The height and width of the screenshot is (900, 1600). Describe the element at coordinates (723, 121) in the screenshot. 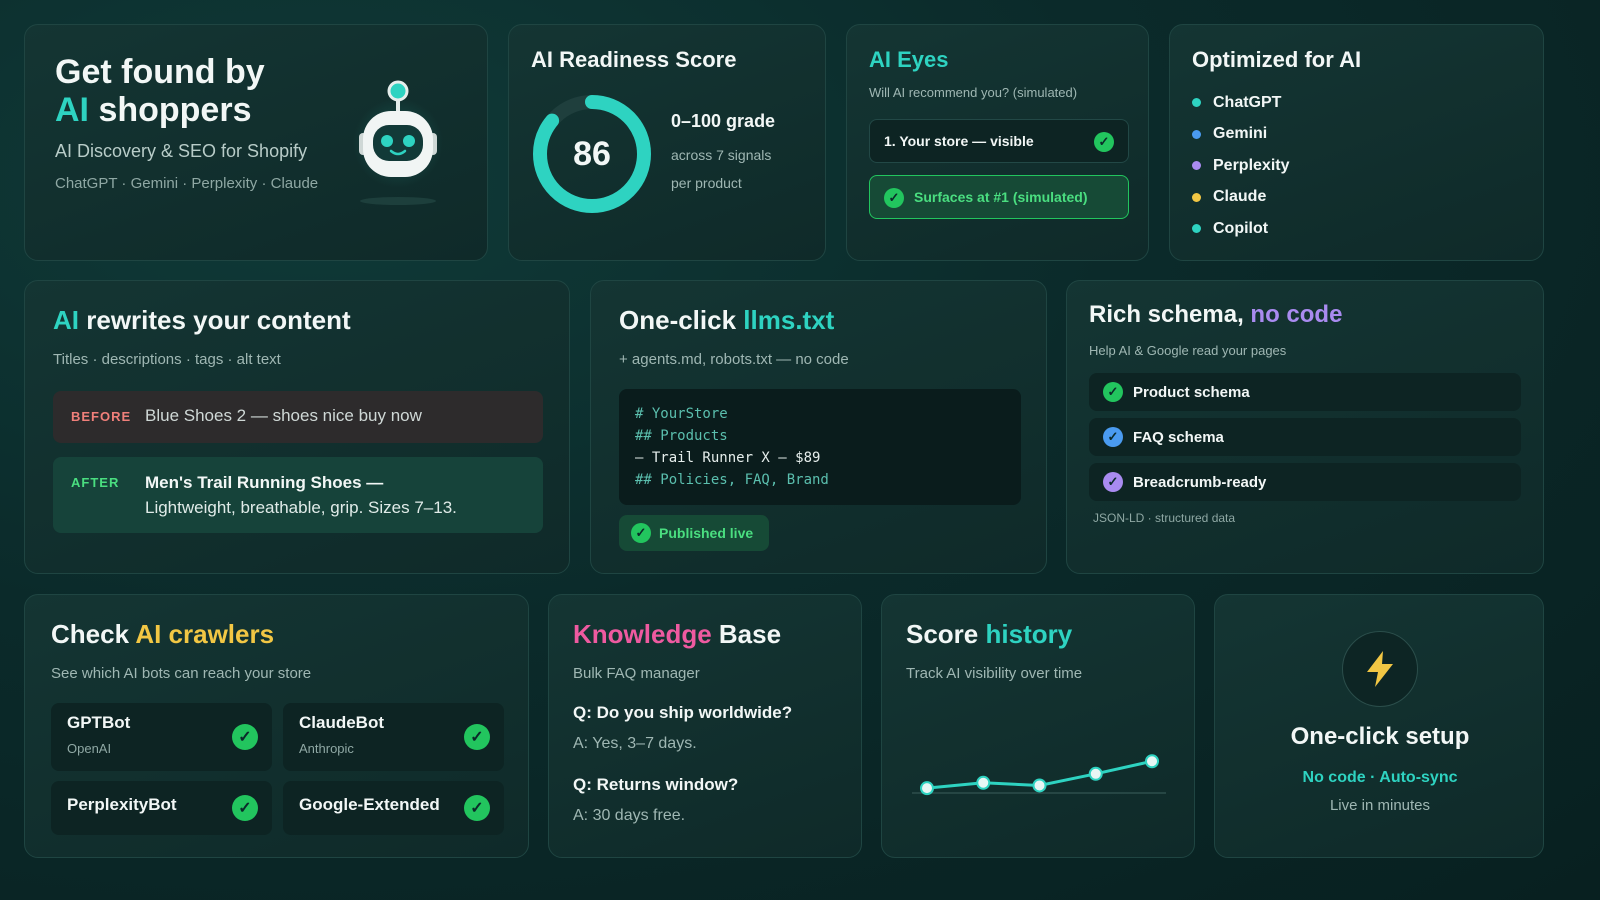

I see `readiness-grade: 0–100 grade` at that location.